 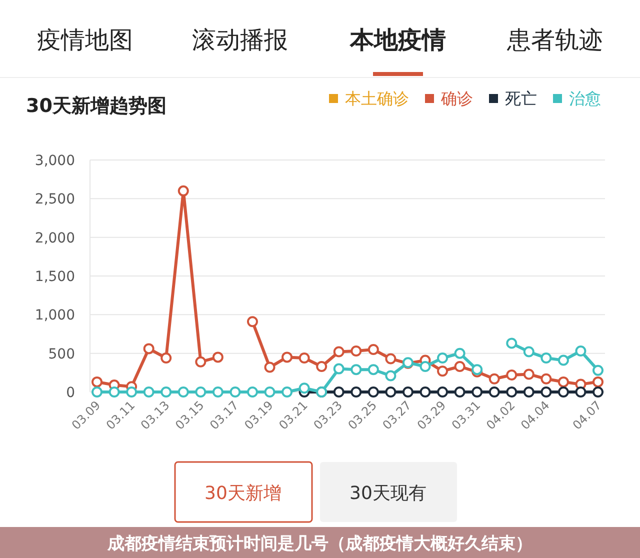 I want to click on legend-label: 确诊, so click(x=456, y=98).